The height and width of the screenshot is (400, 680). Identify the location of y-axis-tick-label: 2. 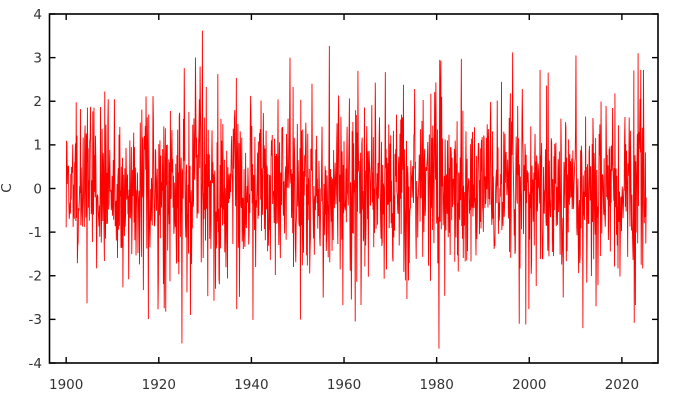
(37, 102).